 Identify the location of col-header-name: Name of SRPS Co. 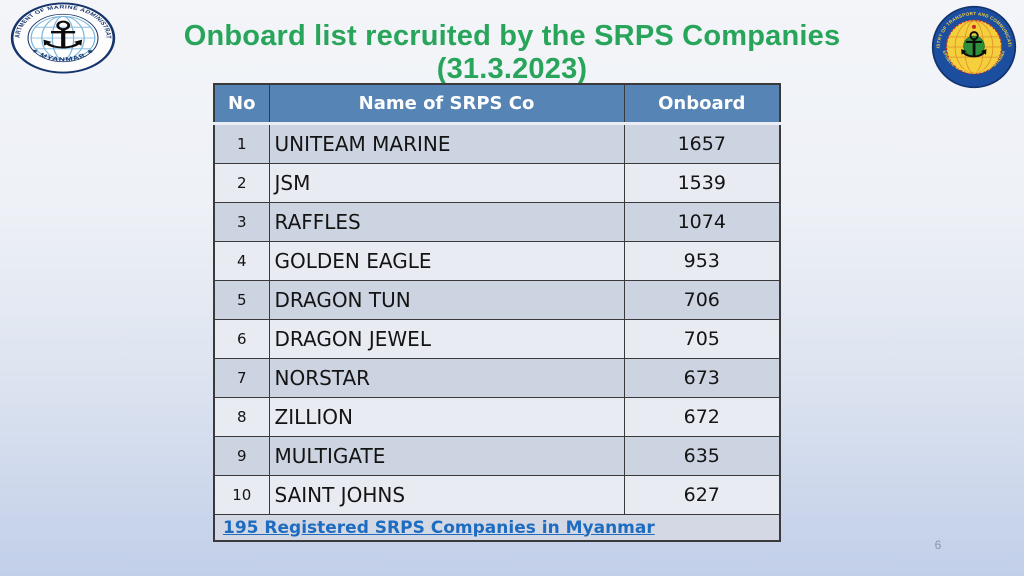
(446, 104).